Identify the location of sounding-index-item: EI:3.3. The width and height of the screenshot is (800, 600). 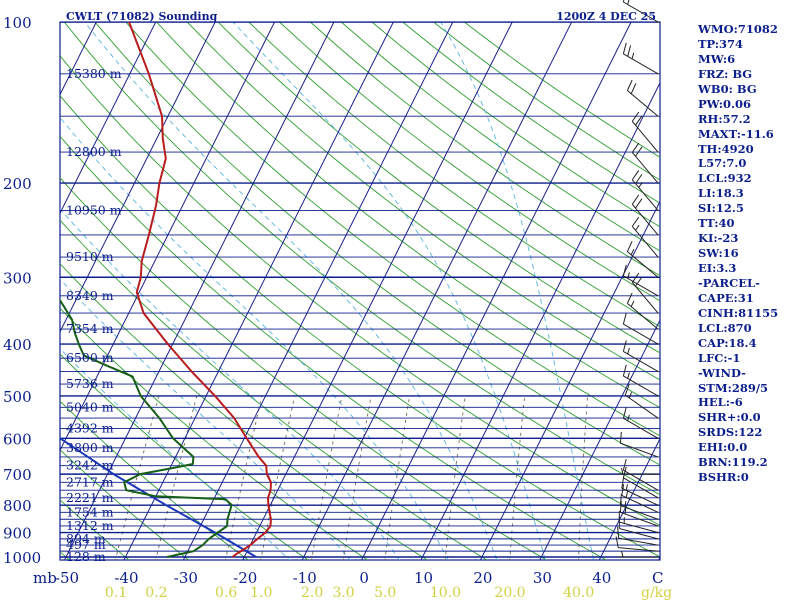
(717, 268).